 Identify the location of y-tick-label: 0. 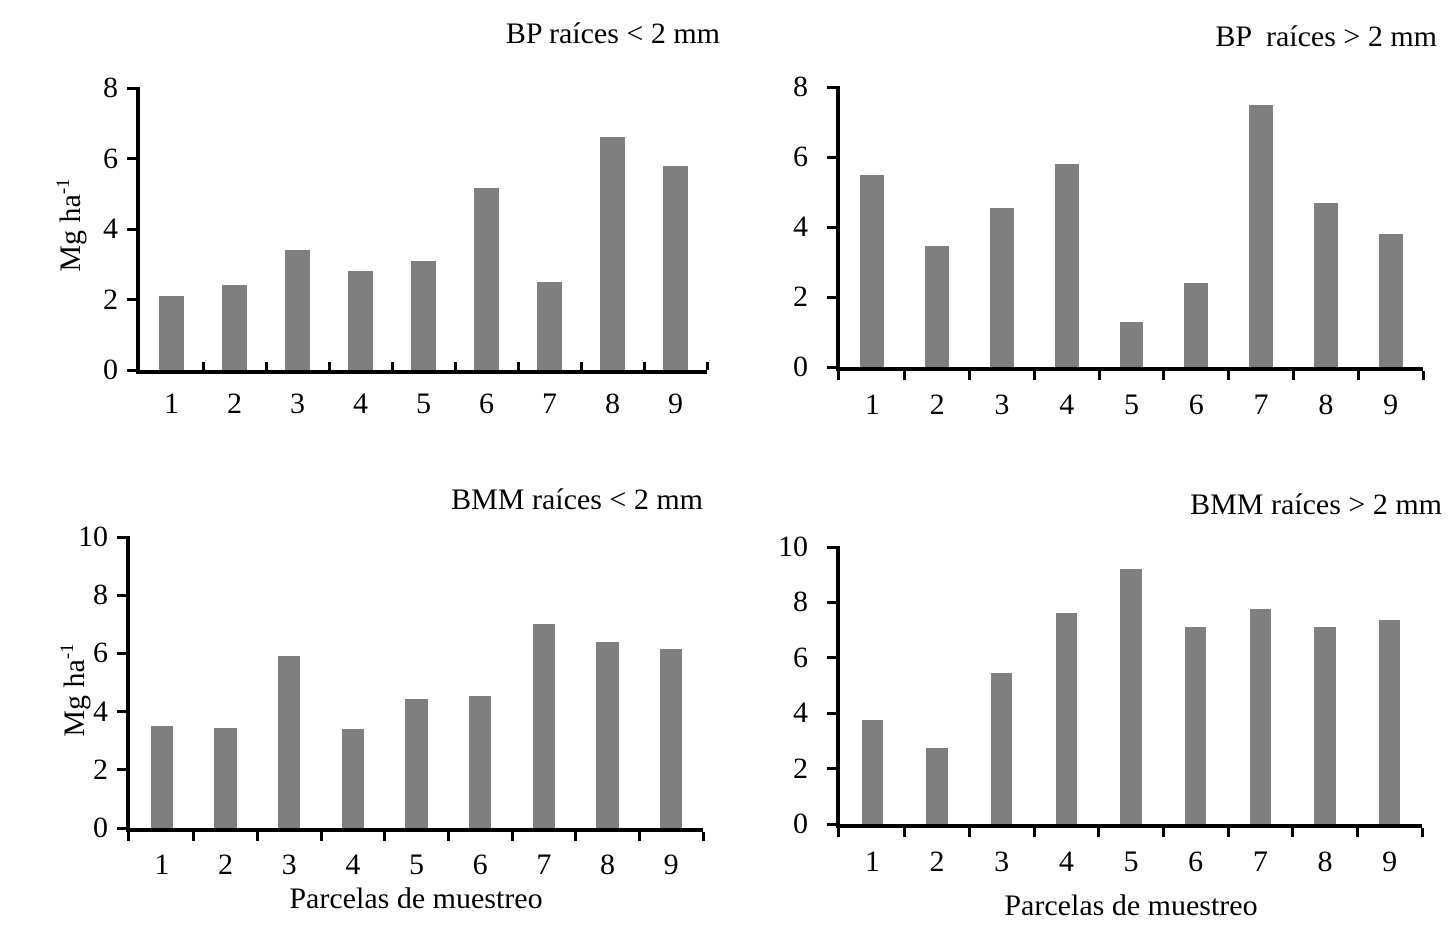
(100, 827).